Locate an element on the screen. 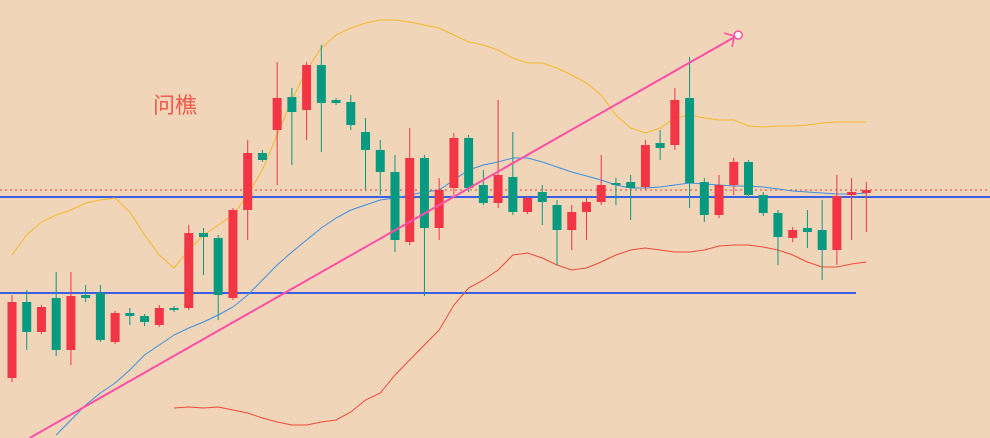  trend-handle is located at coordinates (738, 35).